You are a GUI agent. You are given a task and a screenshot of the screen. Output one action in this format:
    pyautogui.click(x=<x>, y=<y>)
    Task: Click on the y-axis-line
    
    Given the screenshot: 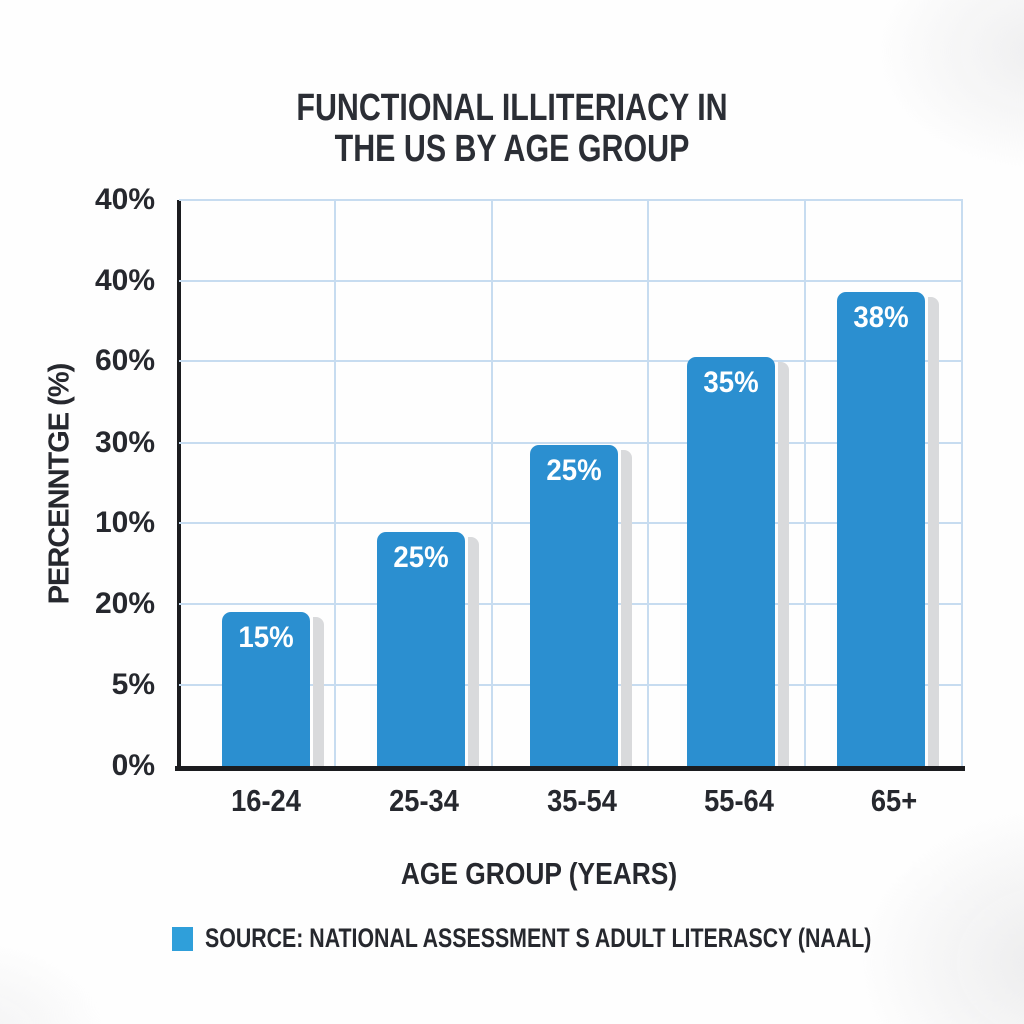 What is the action you would take?
    pyautogui.click(x=179, y=483)
    